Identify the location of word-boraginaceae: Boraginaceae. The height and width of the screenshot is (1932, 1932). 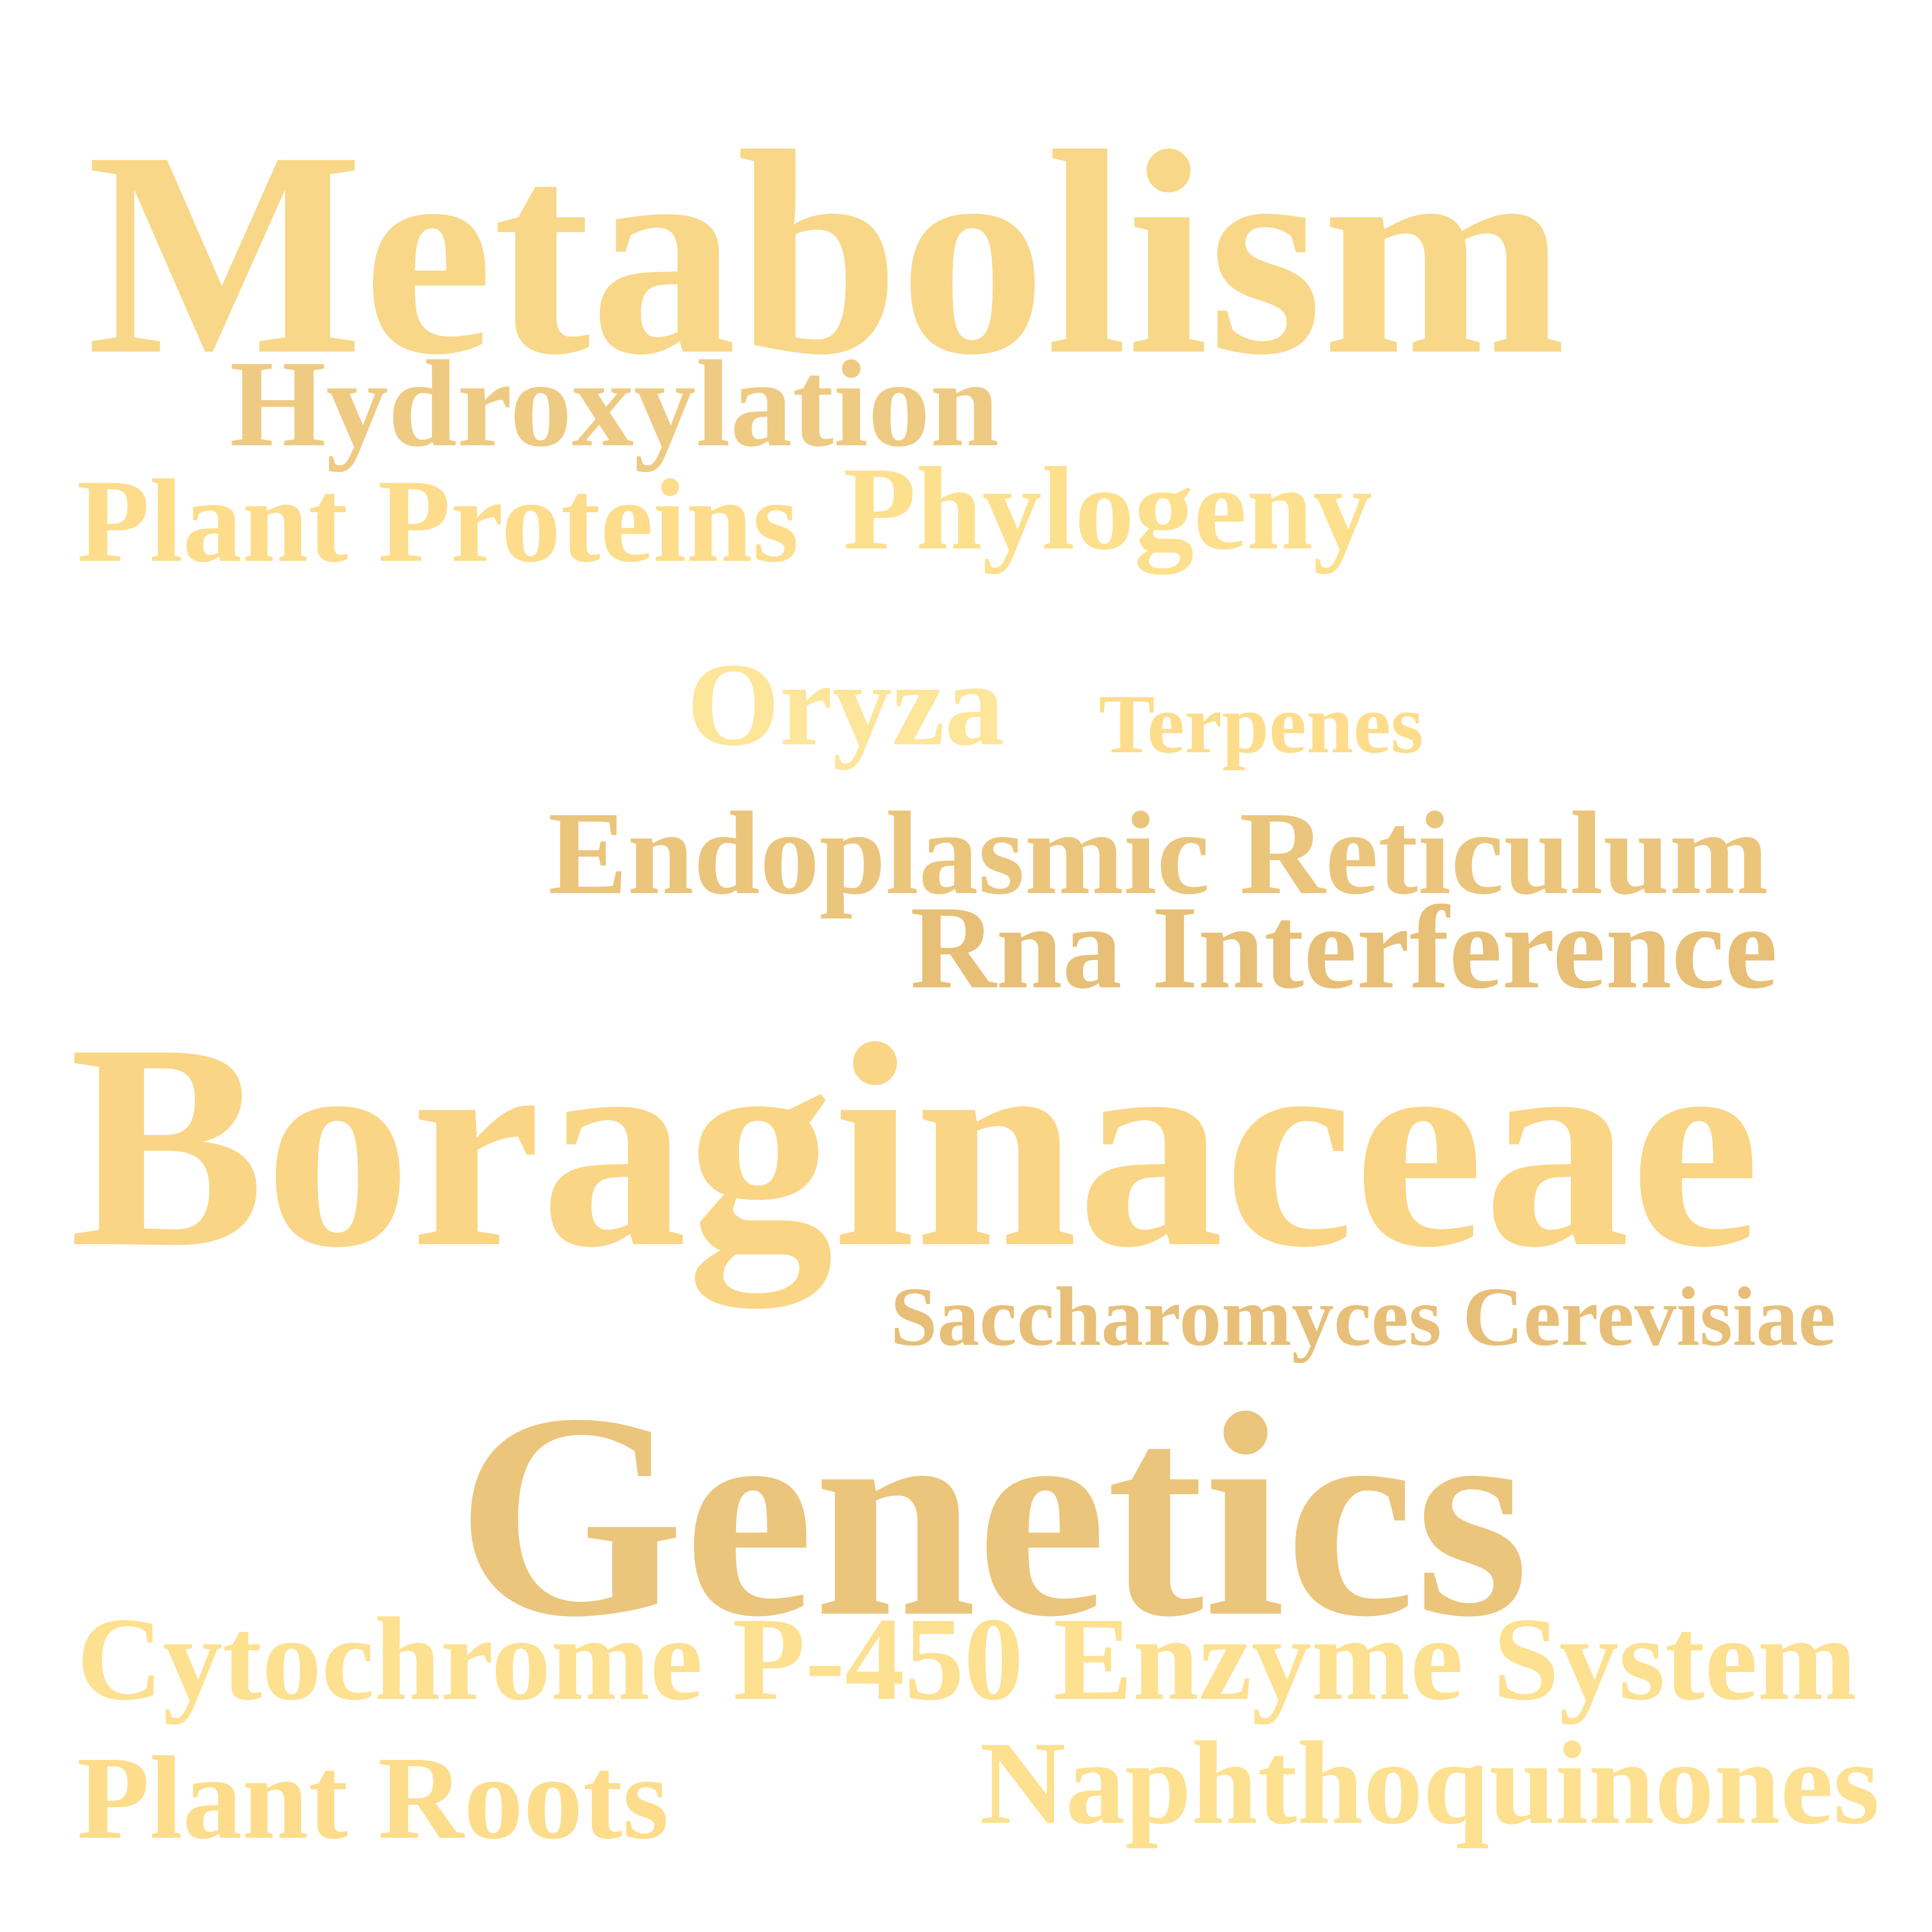
(914, 1145).